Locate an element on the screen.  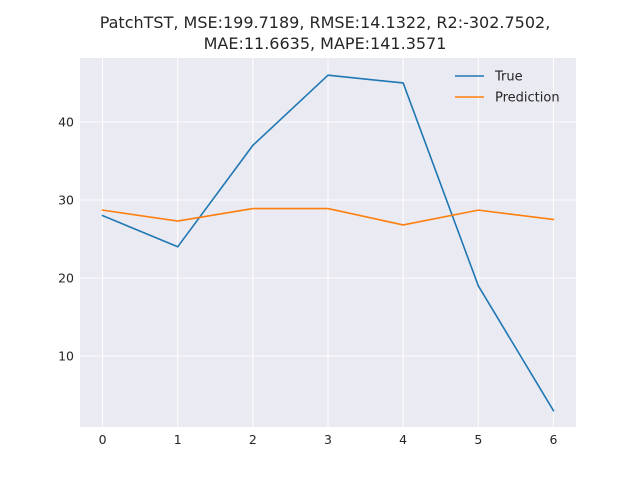
legend-label-prediction: Prediction is located at coordinates (527, 98).